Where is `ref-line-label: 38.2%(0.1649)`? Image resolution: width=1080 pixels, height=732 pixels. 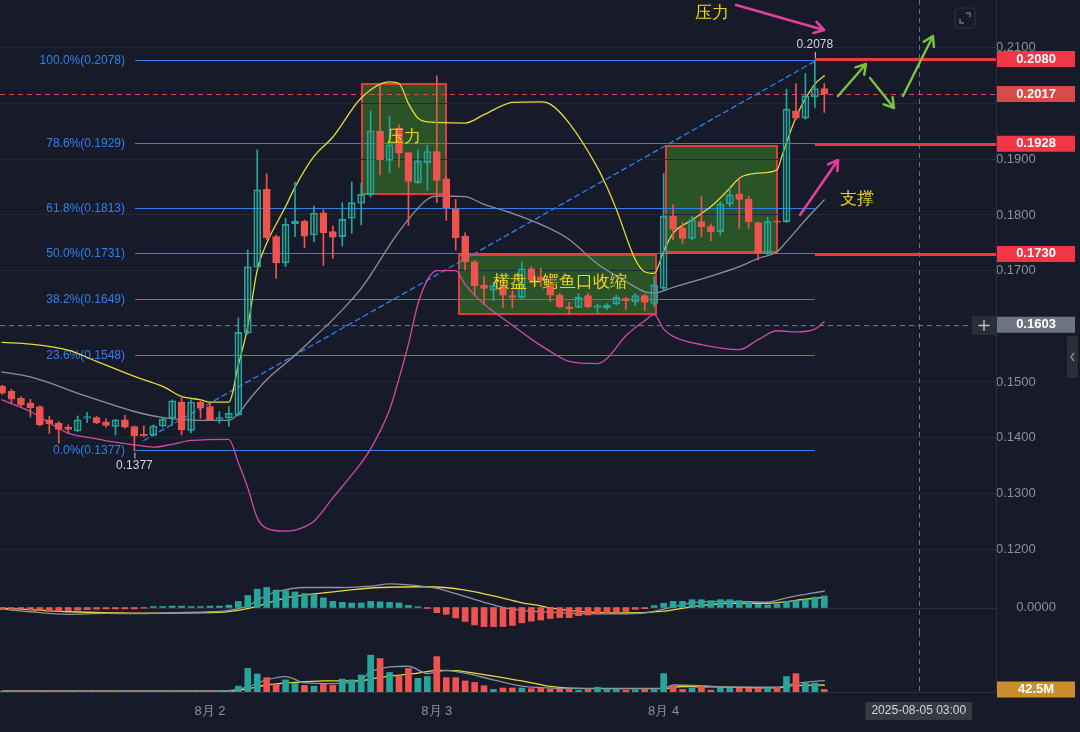 ref-line-label: 38.2%(0.1649) is located at coordinates (85, 298).